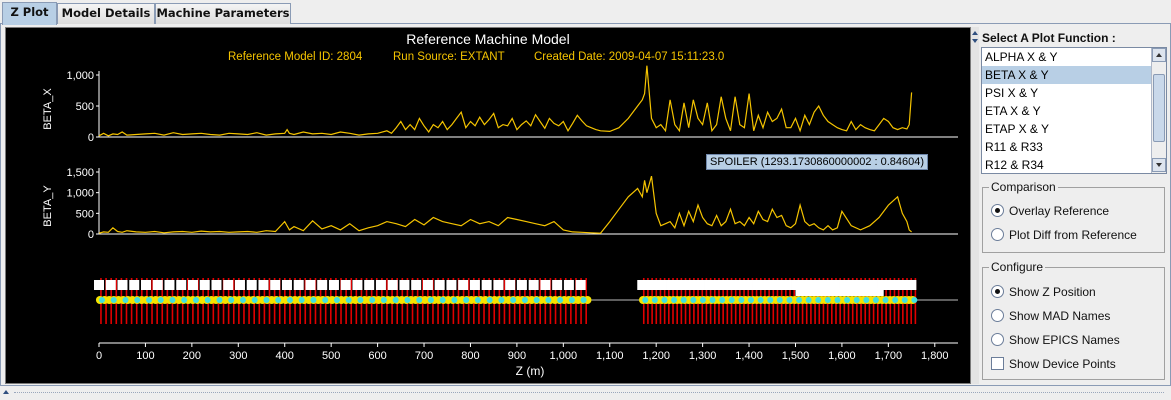  Describe the element at coordinates (975, 41) in the screenshot. I see `collapse-down-icon` at that location.